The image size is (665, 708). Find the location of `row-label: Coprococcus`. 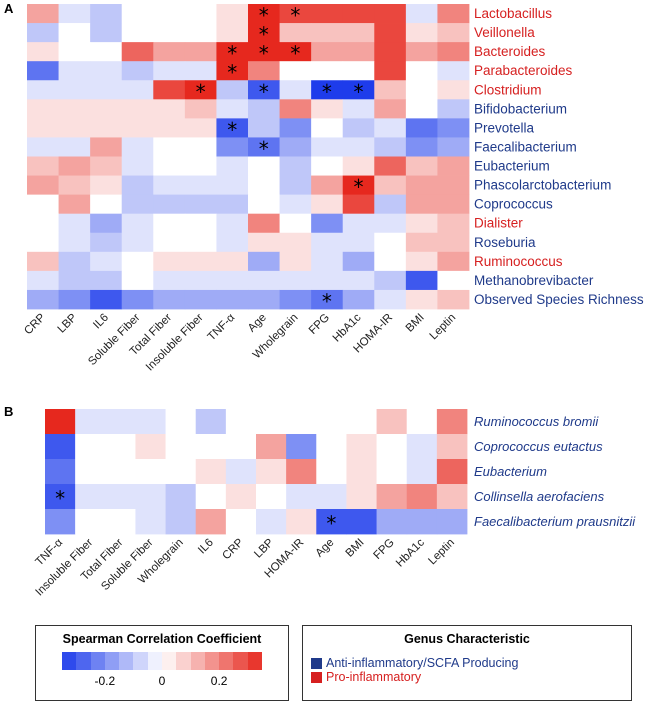

row-label: Coprococcus is located at coordinates (513, 204).